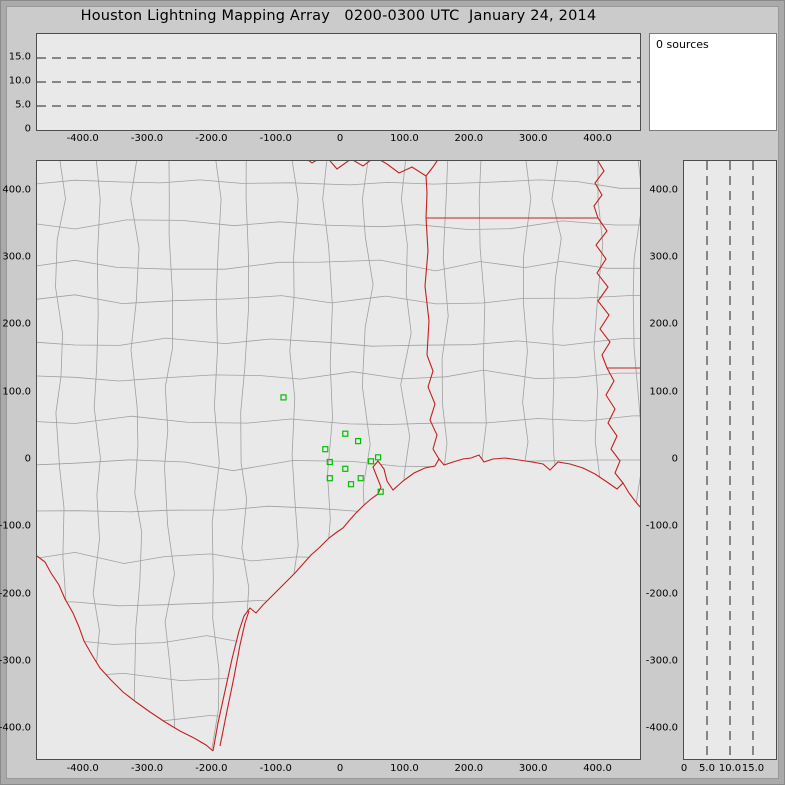 Image resolution: width=785 pixels, height=785 pixels. I want to click on sources-count-label: 0 sources, so click(682, 44).